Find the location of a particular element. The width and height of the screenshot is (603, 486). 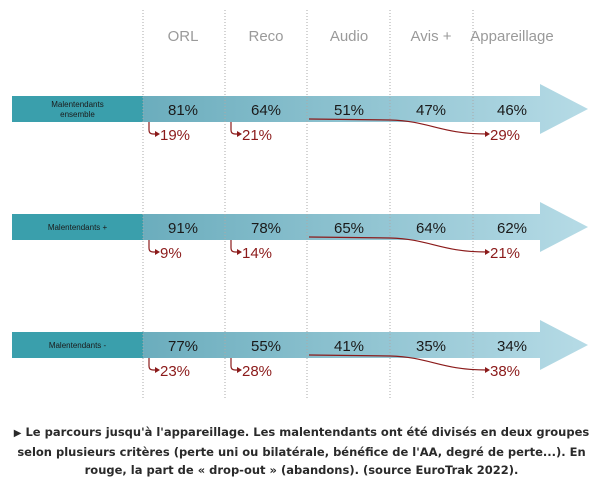

stage-header-4: Avis + is located at coordinates (431, 36).